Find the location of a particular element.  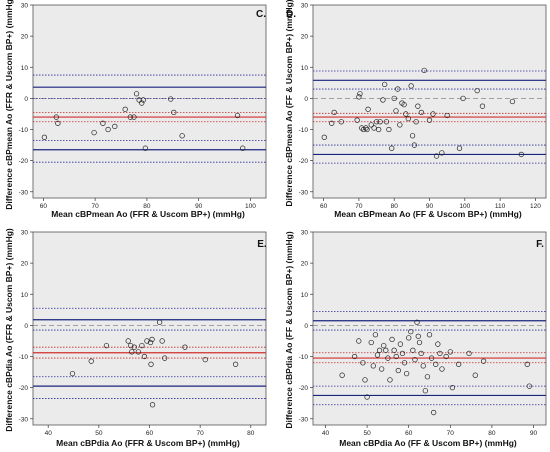

panel-label: C. is located at coordinates (261, 14).